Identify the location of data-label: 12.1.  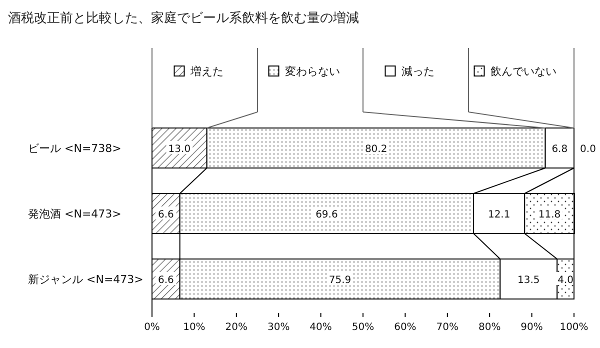
(499, 215).